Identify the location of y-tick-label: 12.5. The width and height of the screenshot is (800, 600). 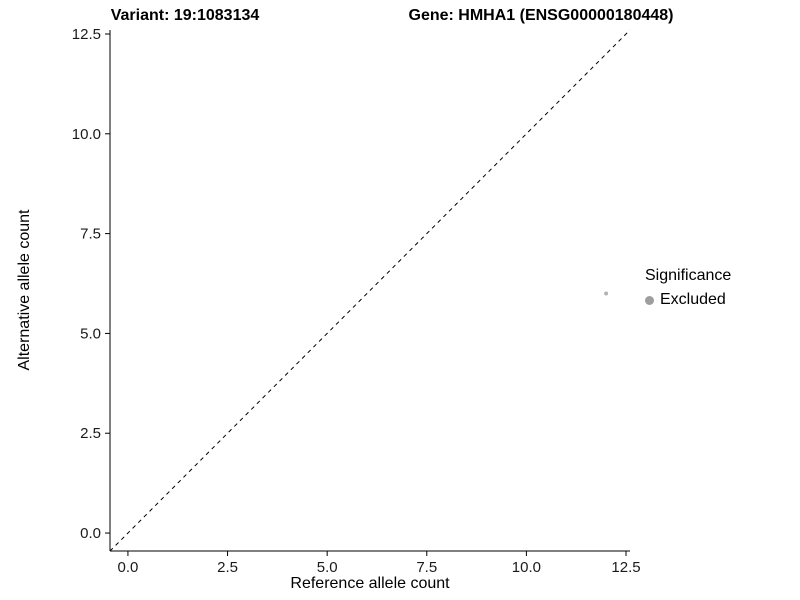
(86, 34).